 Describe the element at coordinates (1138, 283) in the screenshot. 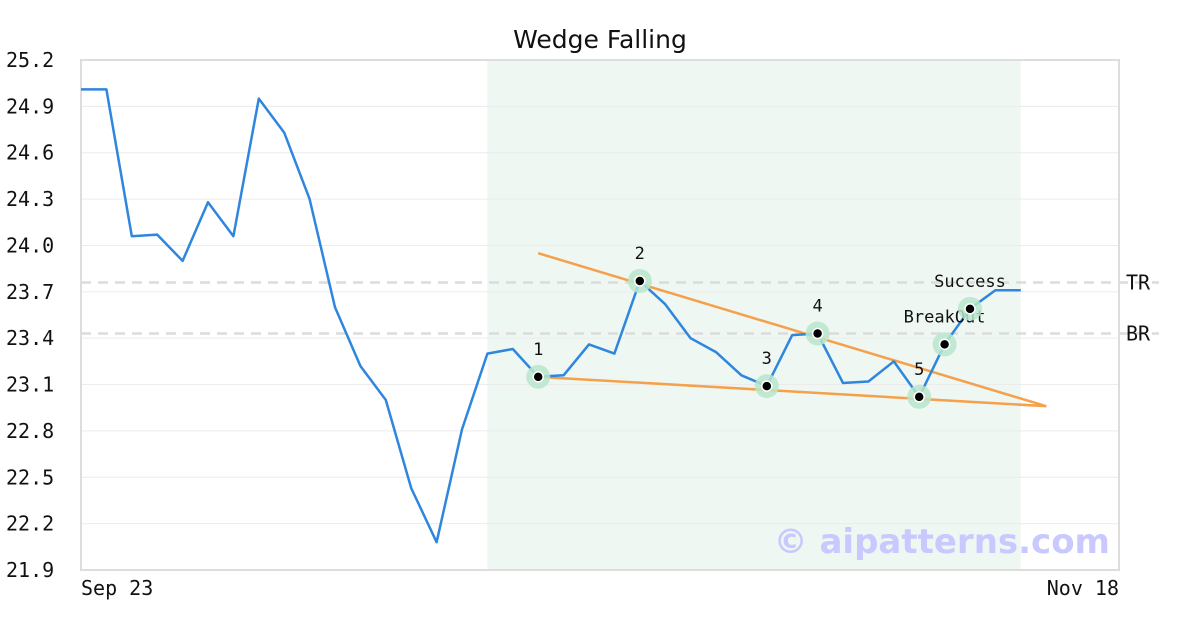

I see `level-label: TR` at that location.